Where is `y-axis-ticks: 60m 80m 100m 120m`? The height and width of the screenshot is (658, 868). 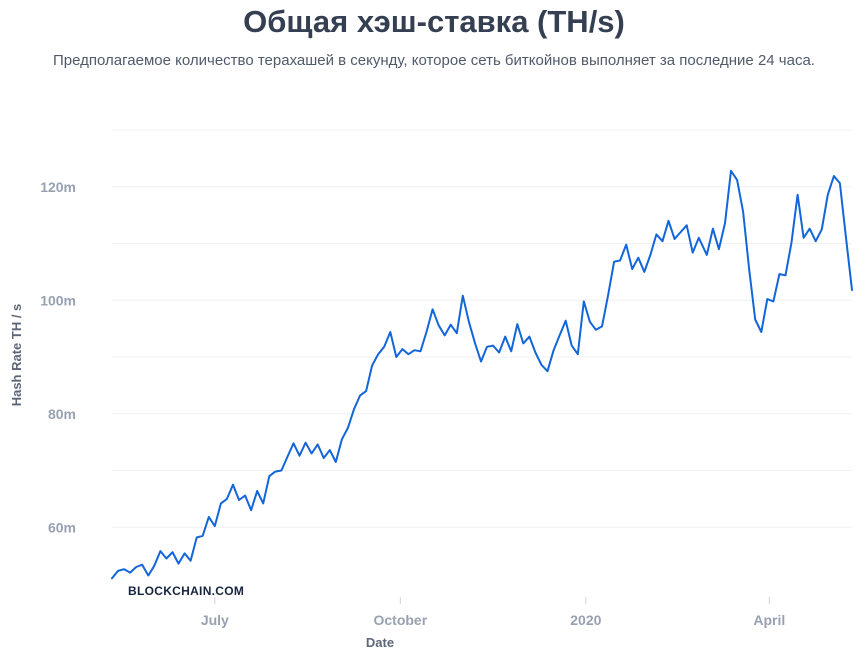 y-axis-ticks: 60m 80m 100m 120m is located at coordinates (58, 357).